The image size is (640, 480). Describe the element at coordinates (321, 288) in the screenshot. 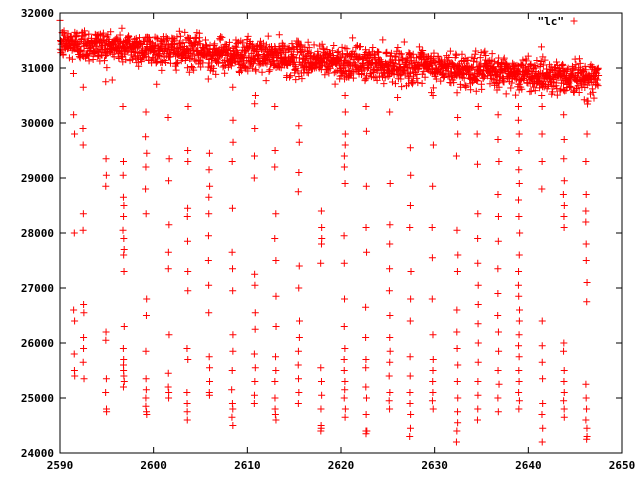

I see `y-tick: 27000` at that location.